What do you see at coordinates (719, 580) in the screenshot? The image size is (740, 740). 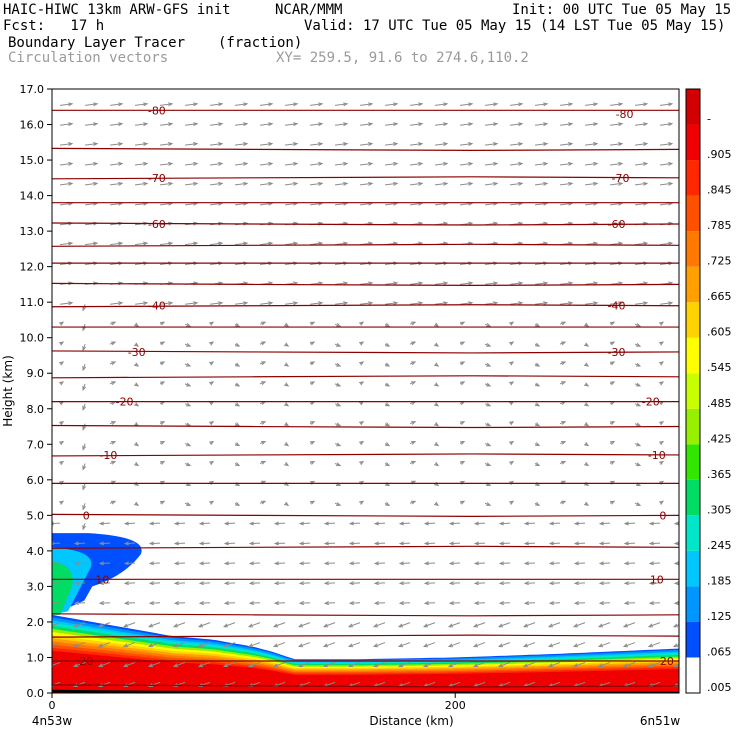 I see `colorbar-label: .185` at bounding box center [719, 580].